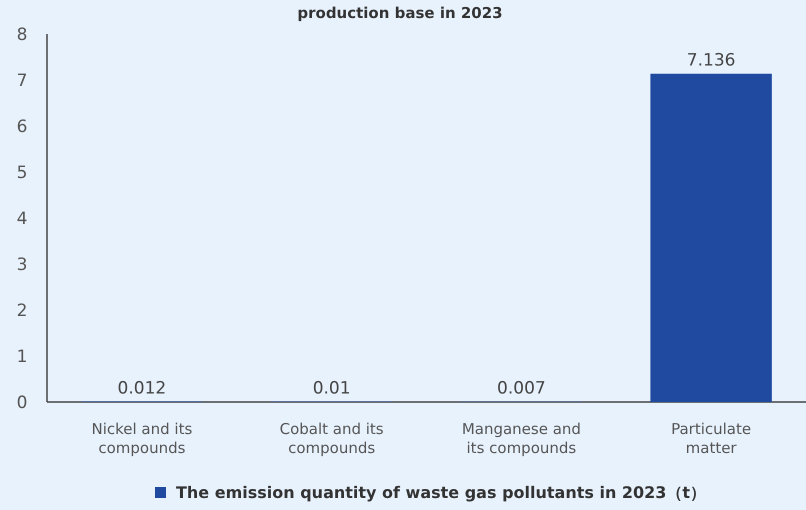 The height and width of the screenshot is (510, 806). What do you see at coordinates (22, 310) in the screenshot?
I see `y-tick-label: 2` at bounding box center [22, 310].